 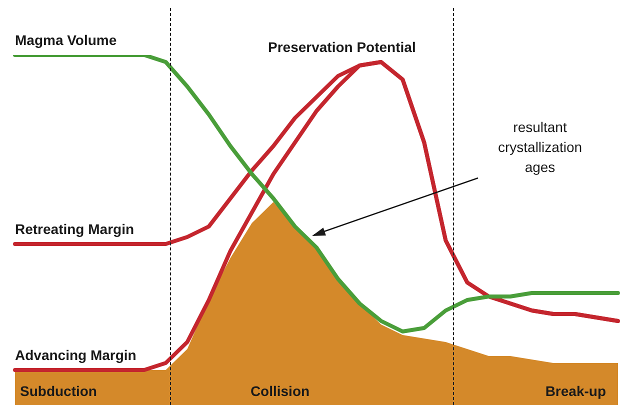 I want to click on annotation: Preservation Potential, so click(x=342, y=47).